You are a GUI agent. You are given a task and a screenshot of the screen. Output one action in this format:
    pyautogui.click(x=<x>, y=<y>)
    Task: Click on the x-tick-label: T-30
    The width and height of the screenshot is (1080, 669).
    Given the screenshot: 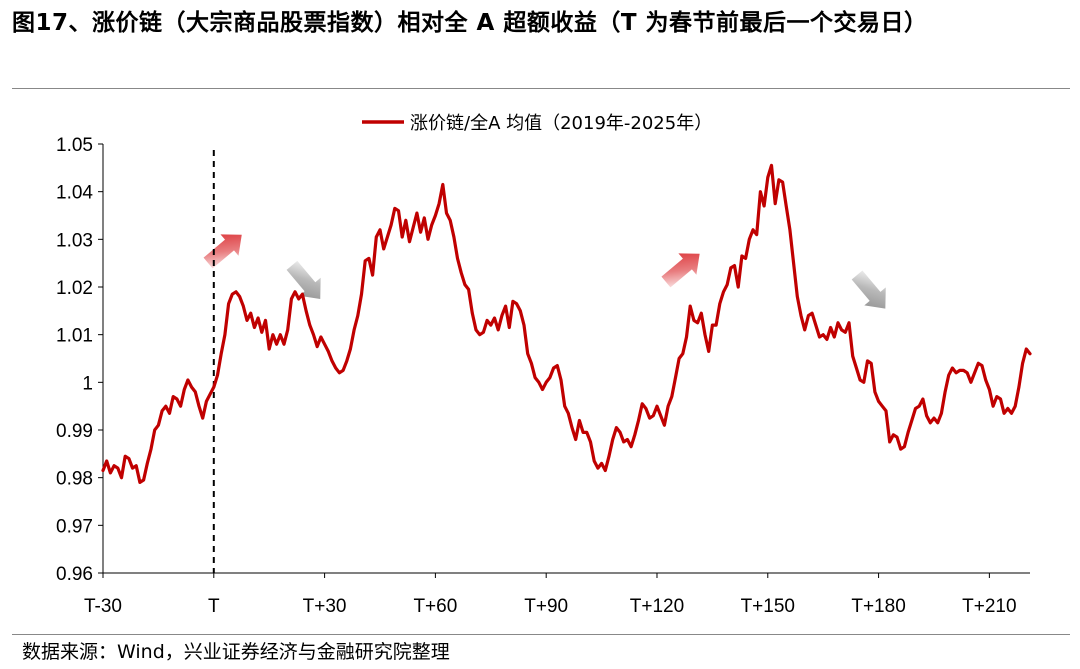 What is the action you would take?
    pyautogui.click(x=103, y=606)
    